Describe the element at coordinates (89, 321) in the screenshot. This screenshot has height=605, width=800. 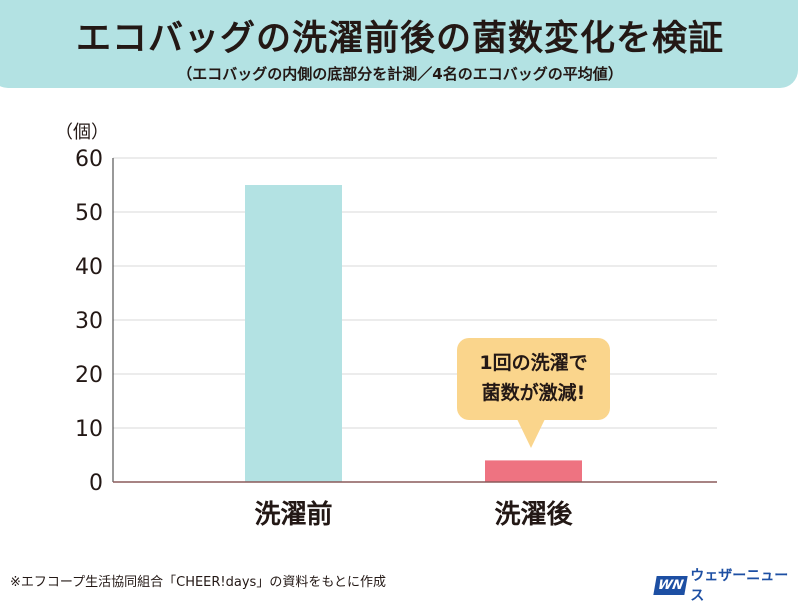
I see `y-tick-label: 30` at that location.